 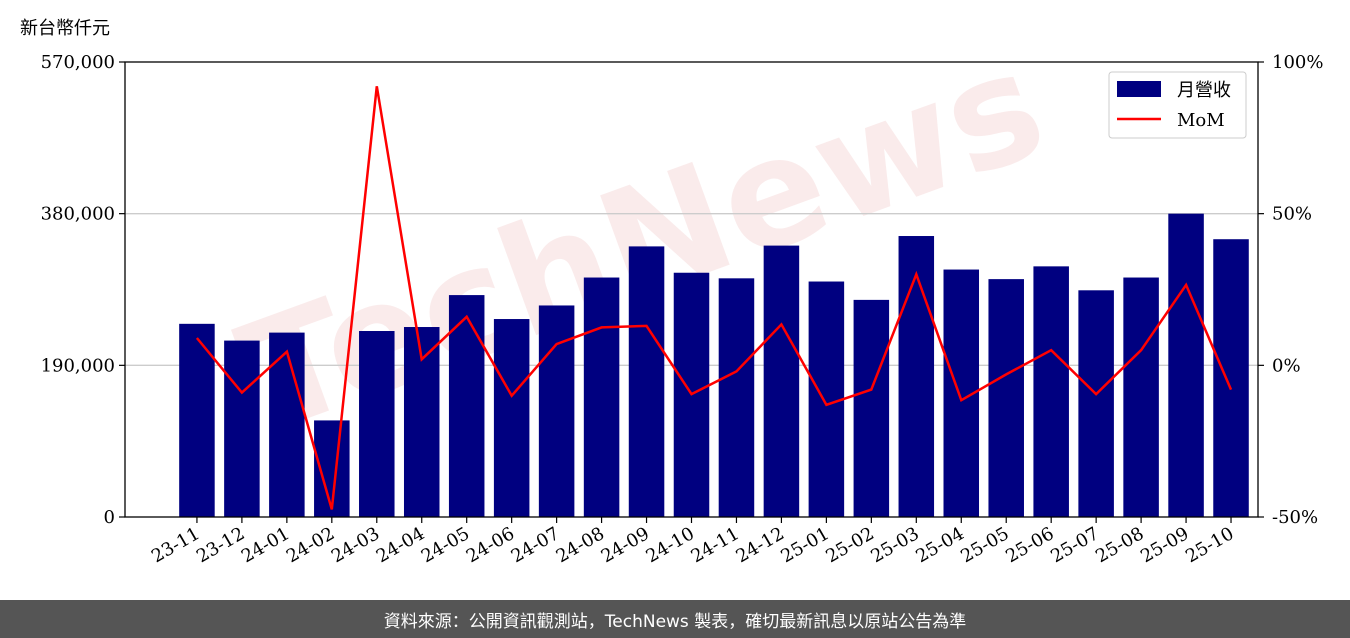 What do you see at coordinates (1297, 62) in the screenshot?
I see `right-tick-label: 100%` at bounding box center [1297, 62].